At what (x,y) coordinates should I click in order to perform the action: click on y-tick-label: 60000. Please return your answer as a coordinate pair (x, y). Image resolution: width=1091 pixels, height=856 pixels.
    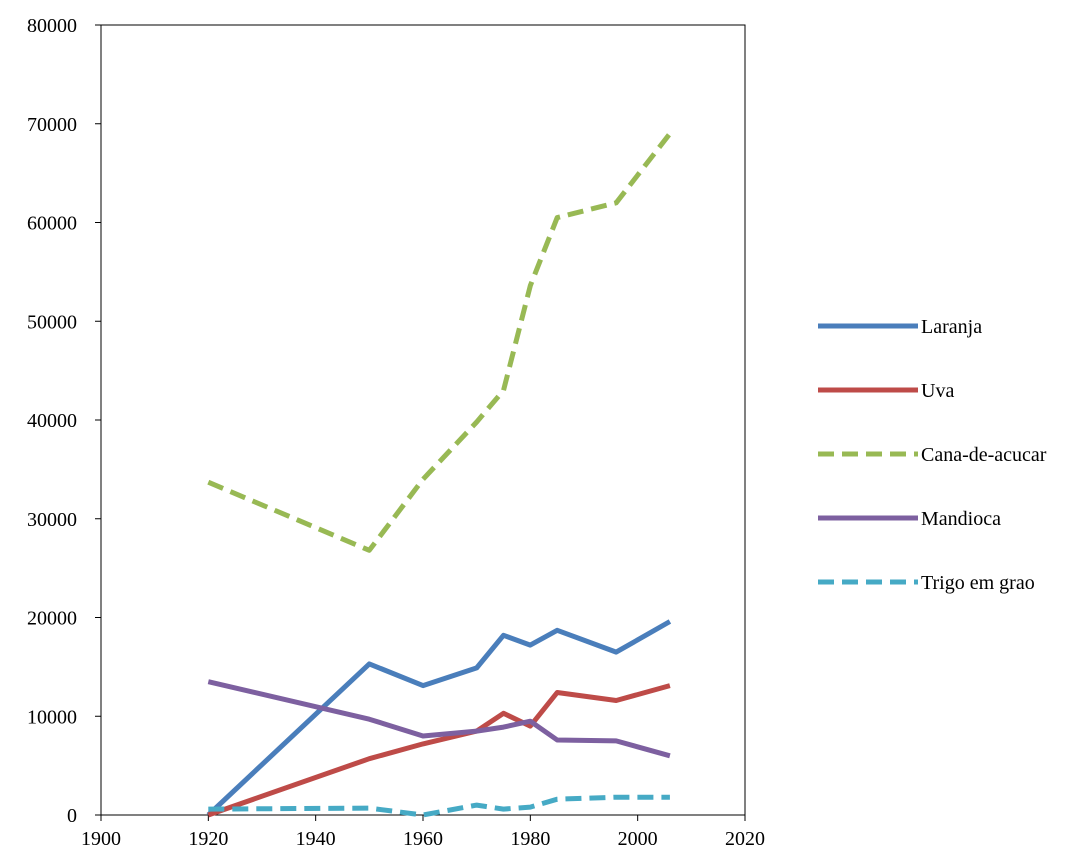
    Looking at the image, I should click on (52, 224).